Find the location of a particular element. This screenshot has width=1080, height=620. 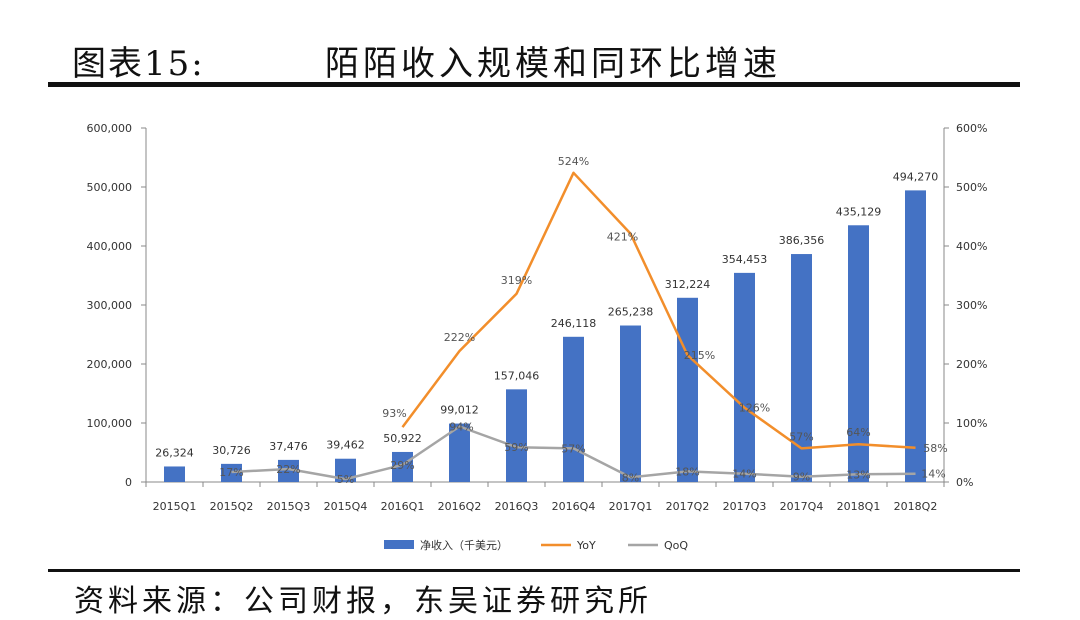

yoy-label: 215% is located at coordinates (699, 355).